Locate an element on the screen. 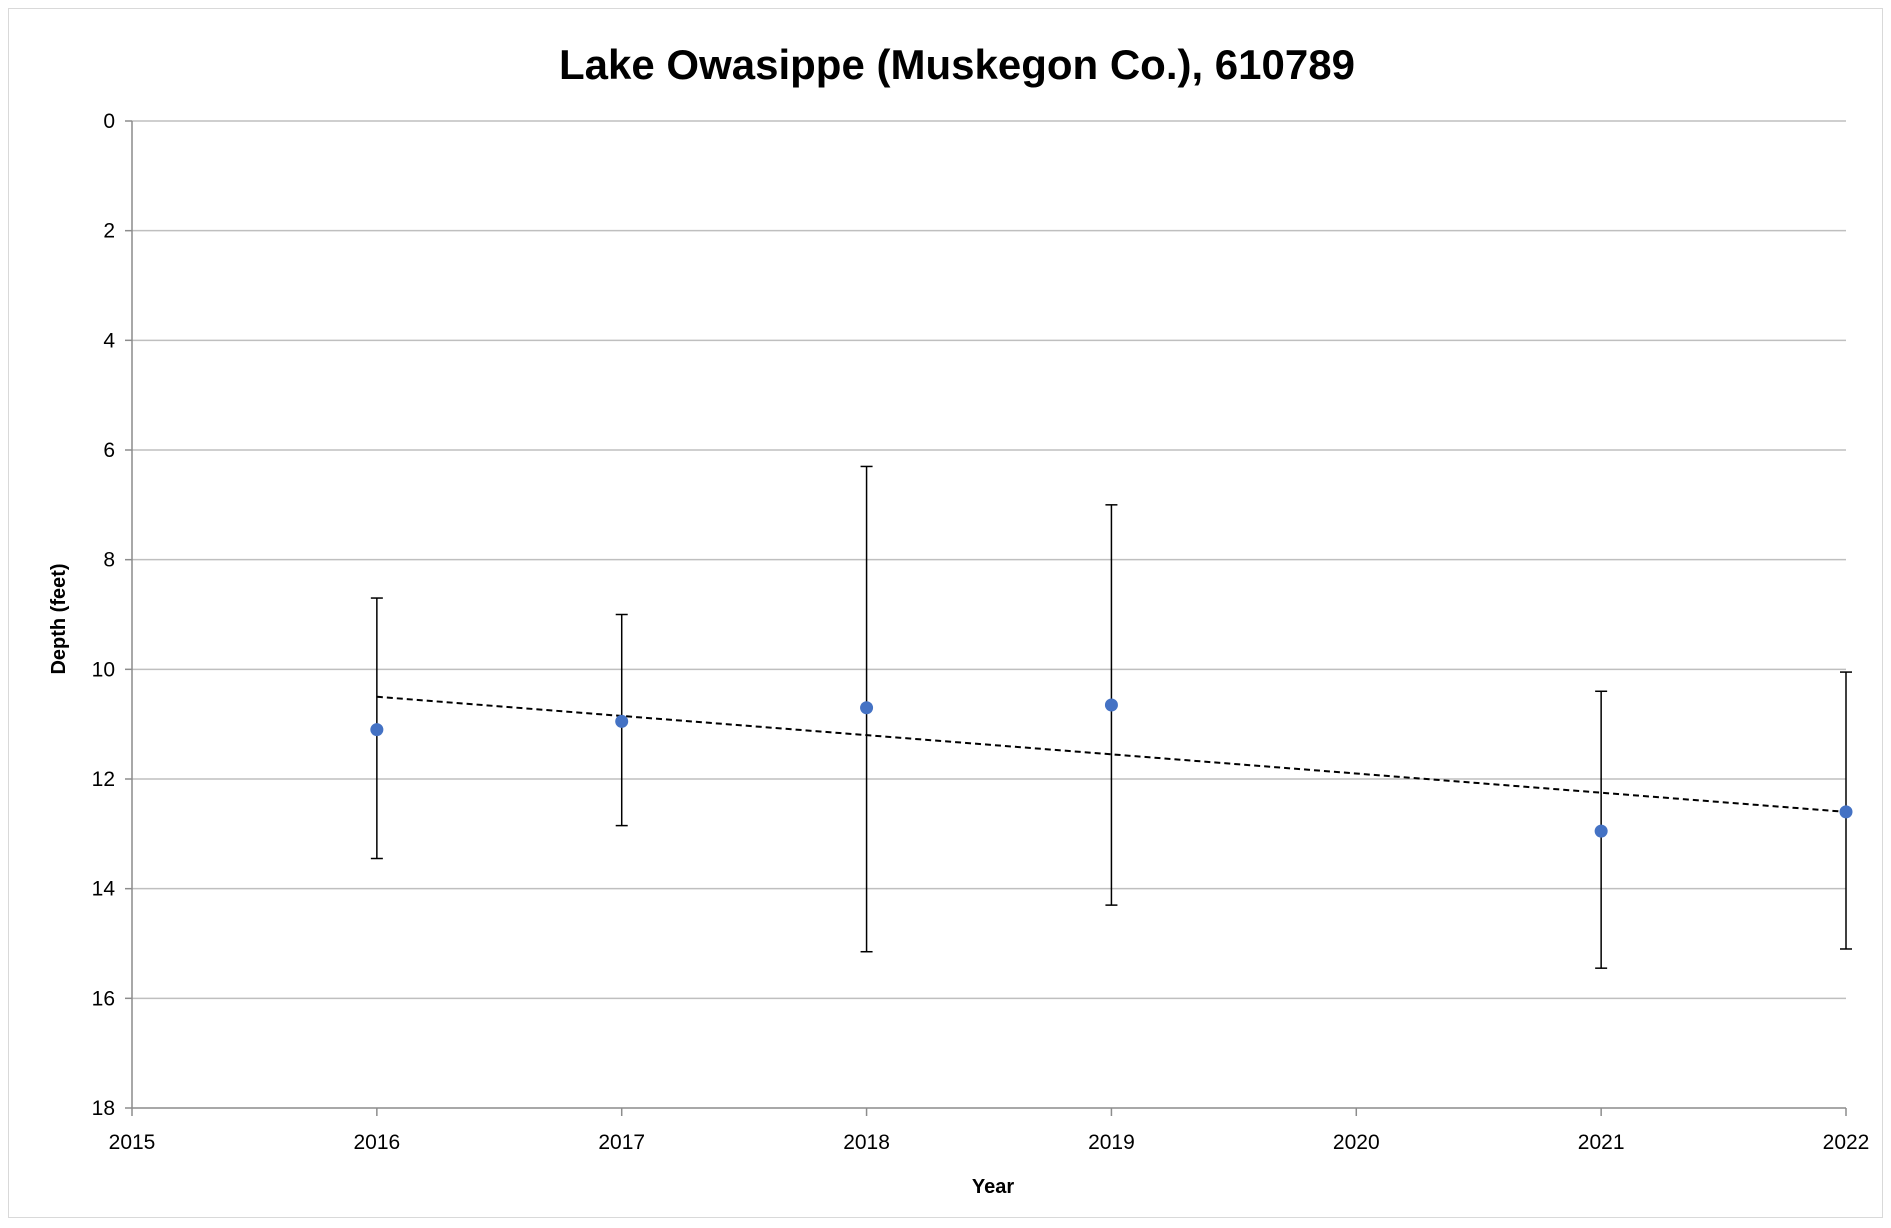 This screenshot has width=1891, height=1228. data-point-2021 is located at coordinates (1601, 831).